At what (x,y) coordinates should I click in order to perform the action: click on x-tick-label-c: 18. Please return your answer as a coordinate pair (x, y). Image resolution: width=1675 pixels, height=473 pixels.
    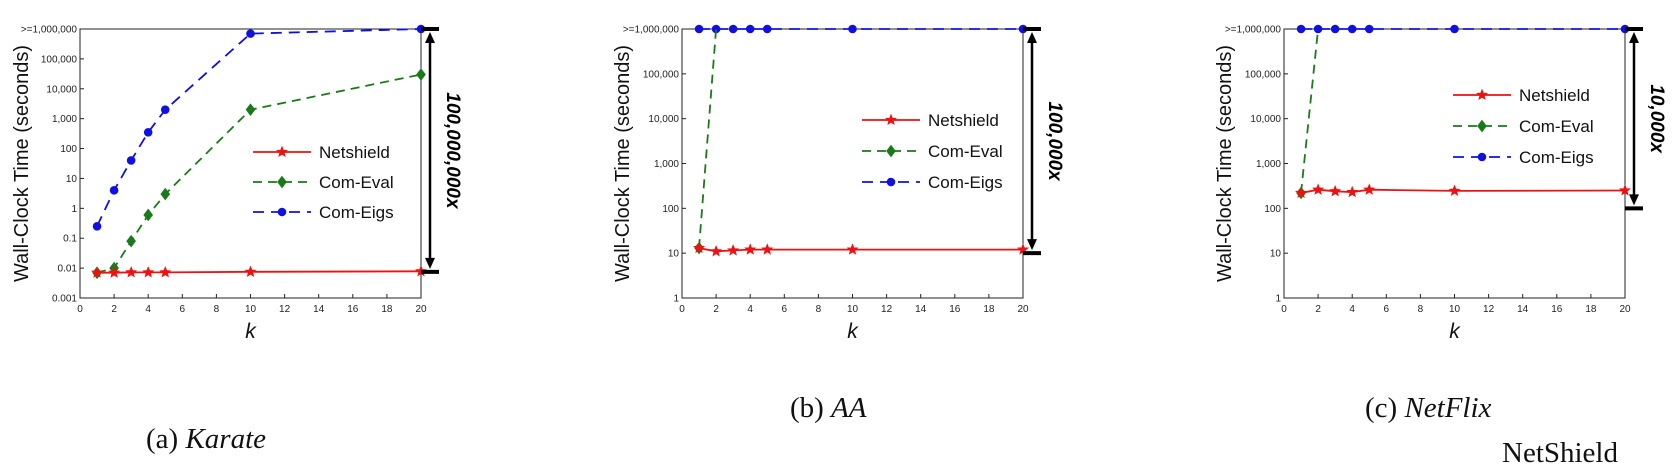
    Looking at the image, I should click on (1591, 309).